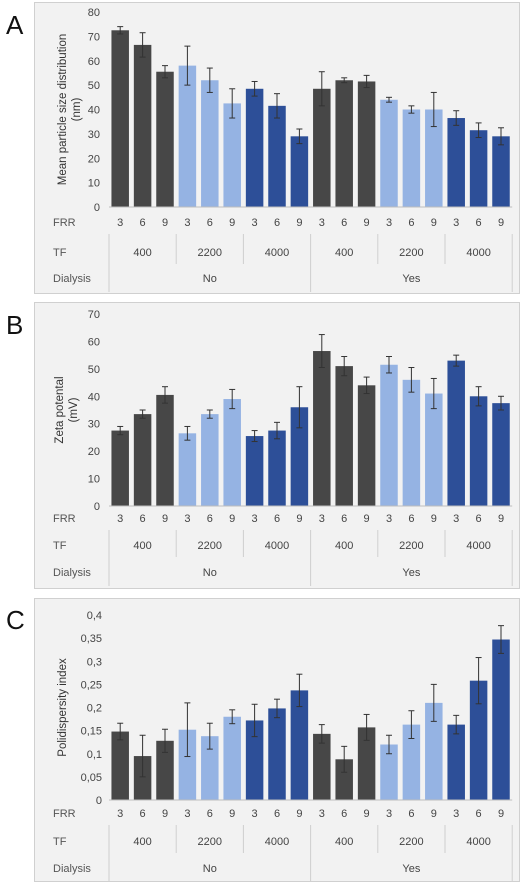 The width and height of the screenshot is (525, 884). What do you see at coordinates (94, 370) in the screenshot?
I see `chart-2-y-tick-label: 50` at bounding box center [94, 370].